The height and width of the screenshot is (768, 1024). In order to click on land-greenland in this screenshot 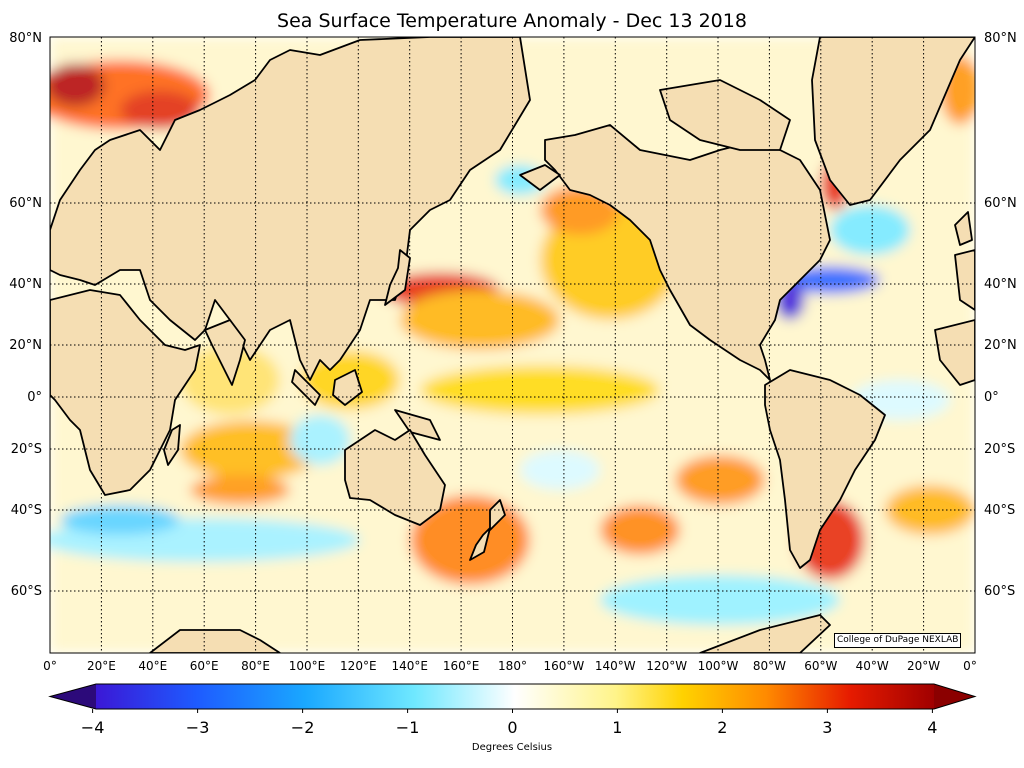, I will do `click(893, 121)`.